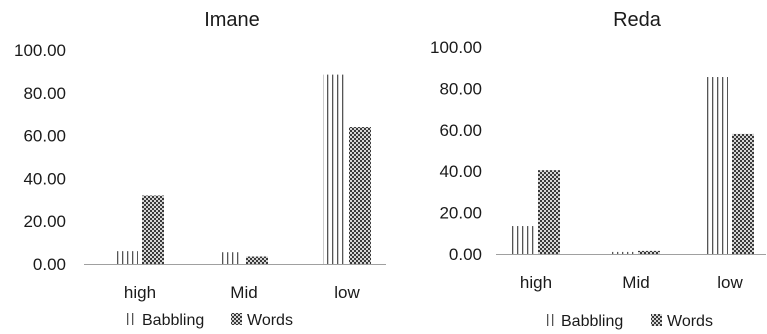  I want to click on chart-title: Reda, so click(637, 20).